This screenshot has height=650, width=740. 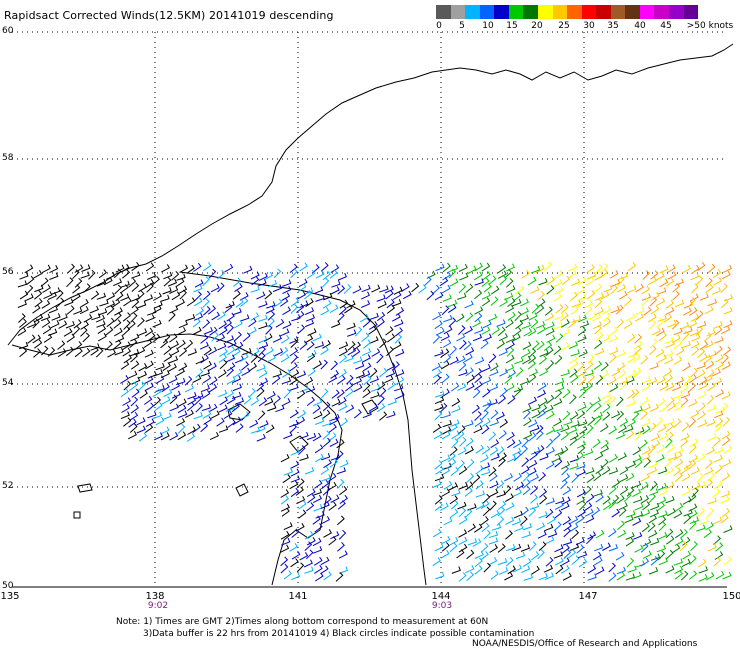 I want to click on colorbar-segment, so click(x=487, y=12).